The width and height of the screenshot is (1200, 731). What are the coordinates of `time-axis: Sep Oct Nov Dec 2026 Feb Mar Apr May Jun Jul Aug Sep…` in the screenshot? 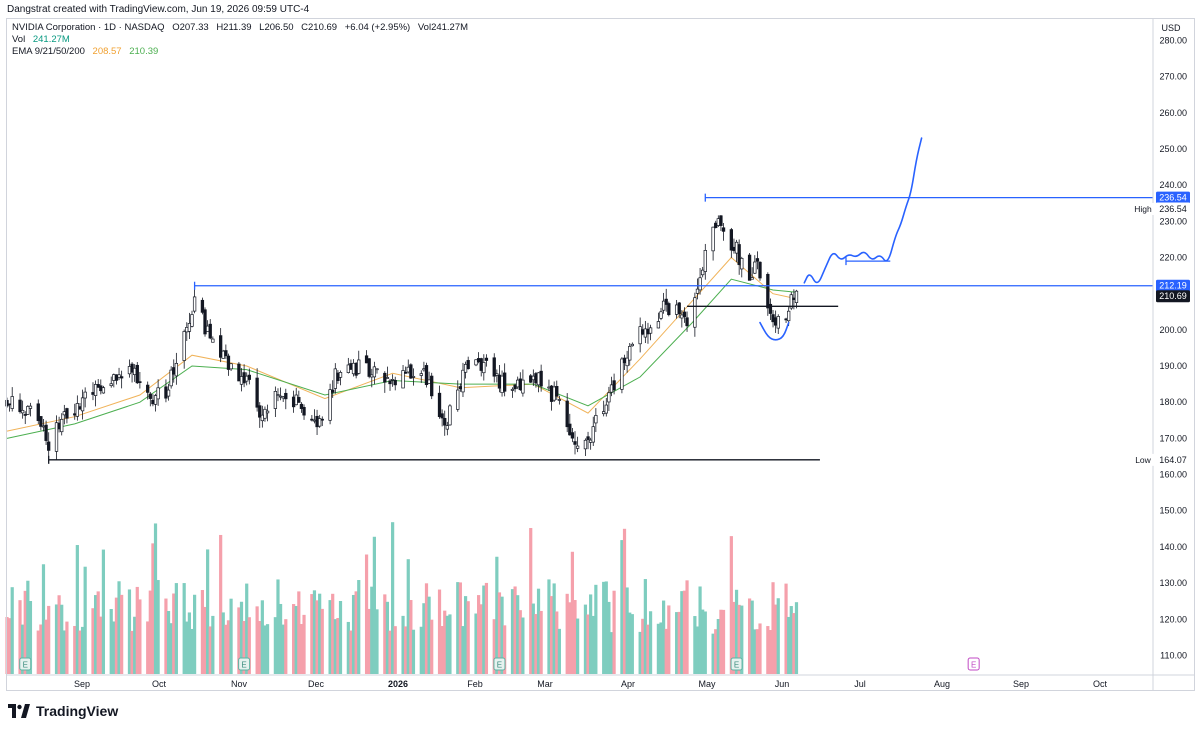 It's located at (600, 681).